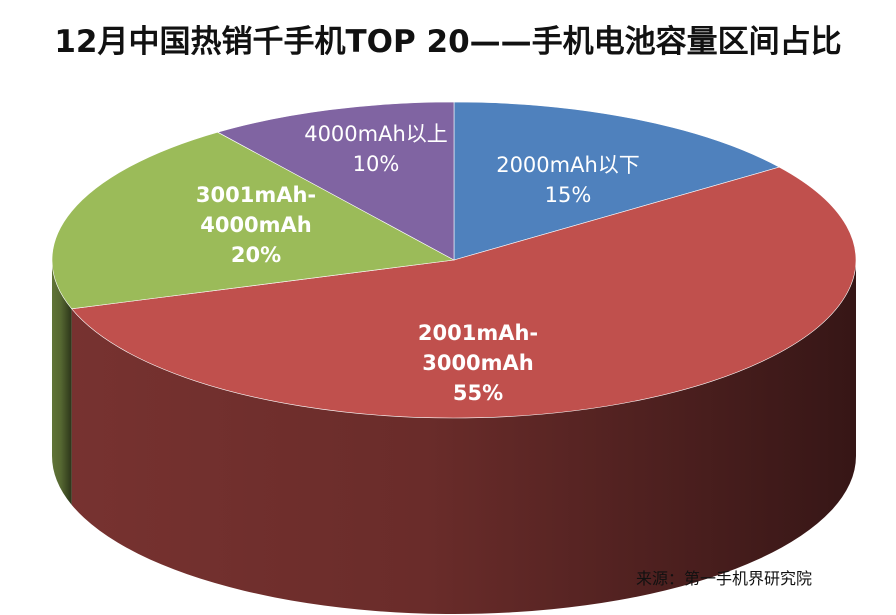 The width and height of the screenshot is (896, 615). Describe the element at coordinates (478, 393) in the screenshot. I see `slice-2-value-label: 55%` at that location.